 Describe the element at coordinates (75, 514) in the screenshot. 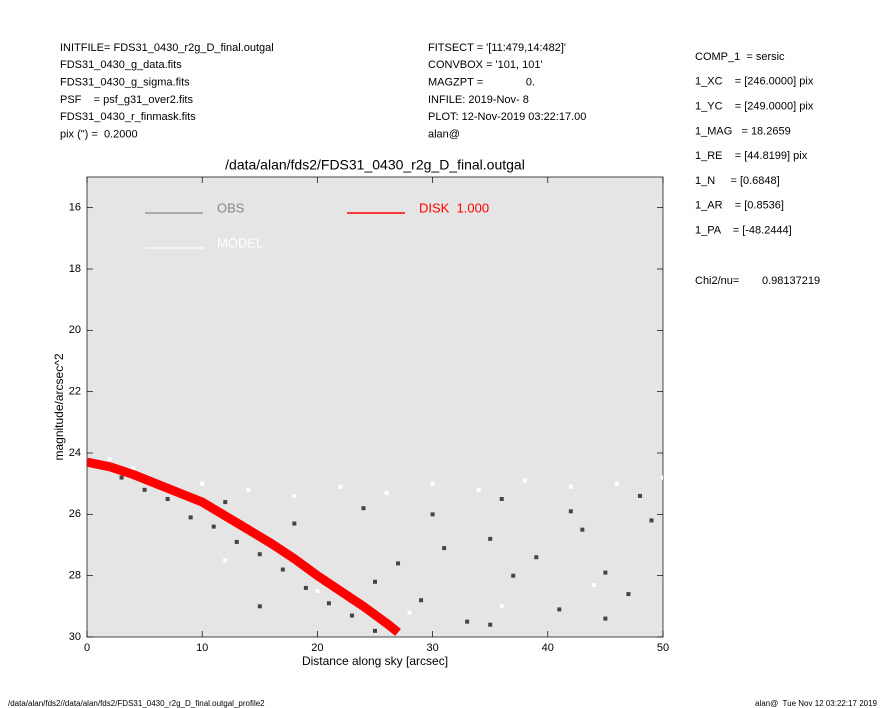

I see `y-tick-label: 26` at that location.